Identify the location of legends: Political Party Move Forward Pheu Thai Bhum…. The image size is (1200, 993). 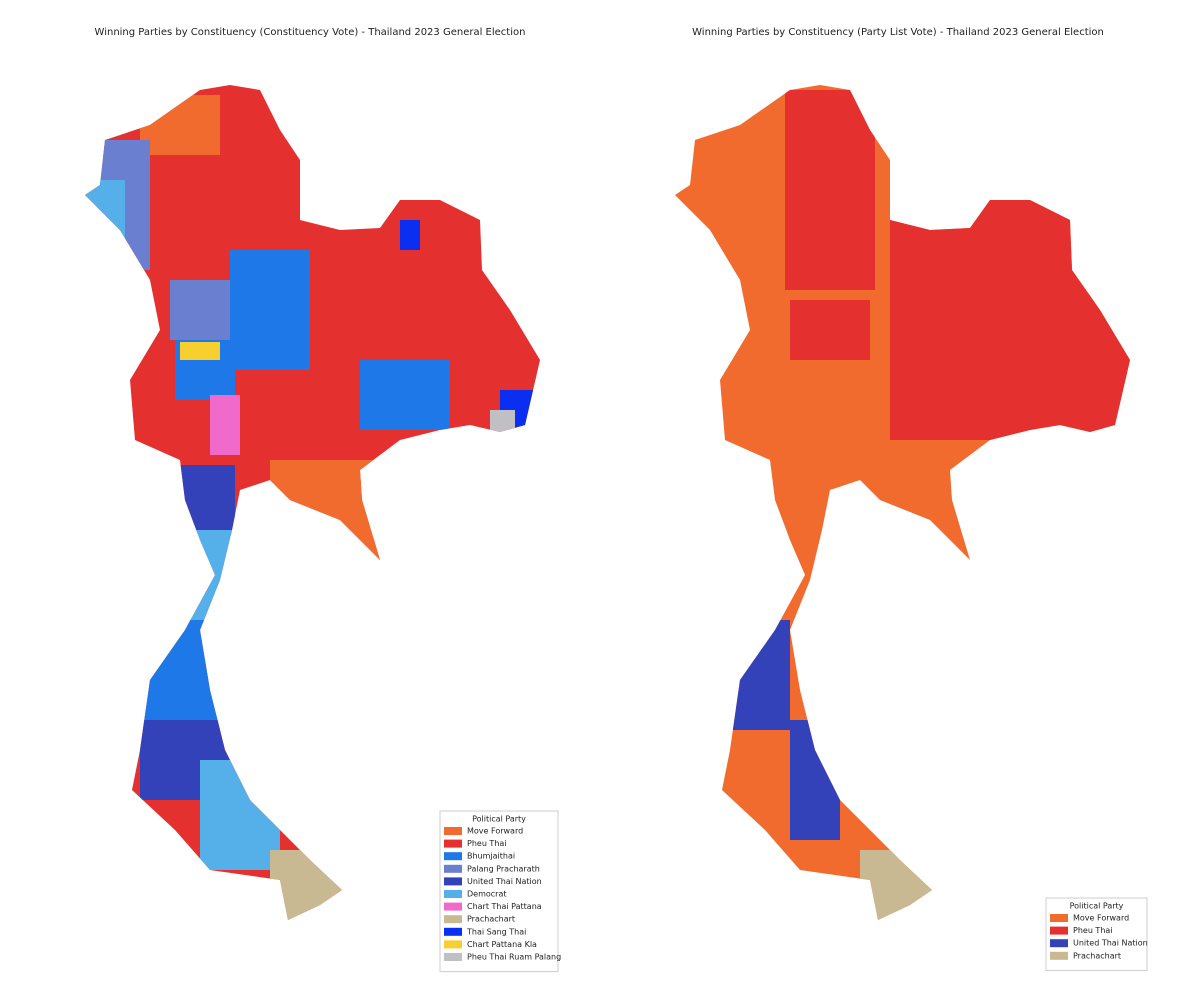
(793, 891).